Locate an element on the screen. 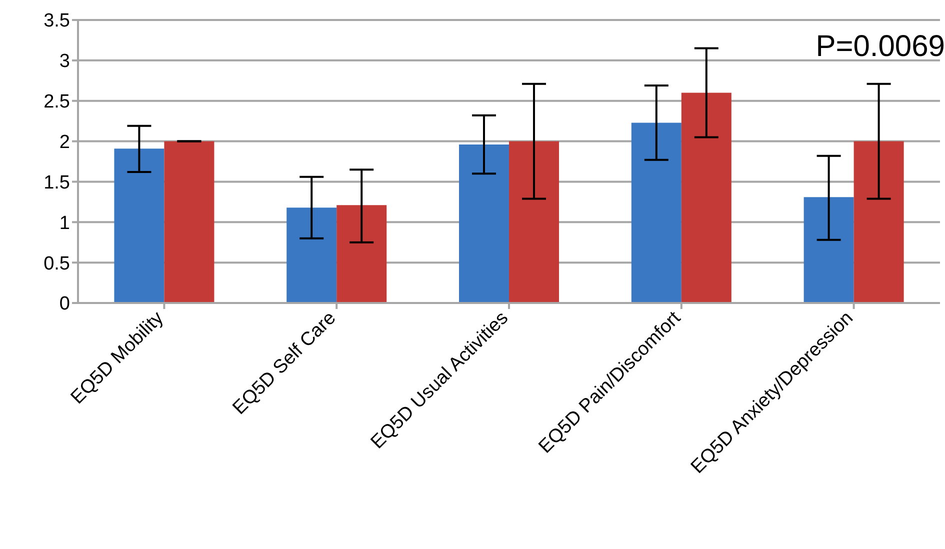 This screenshot has width=945, height=549. y-tick-label: 2 is located at coordinates (64, 143).